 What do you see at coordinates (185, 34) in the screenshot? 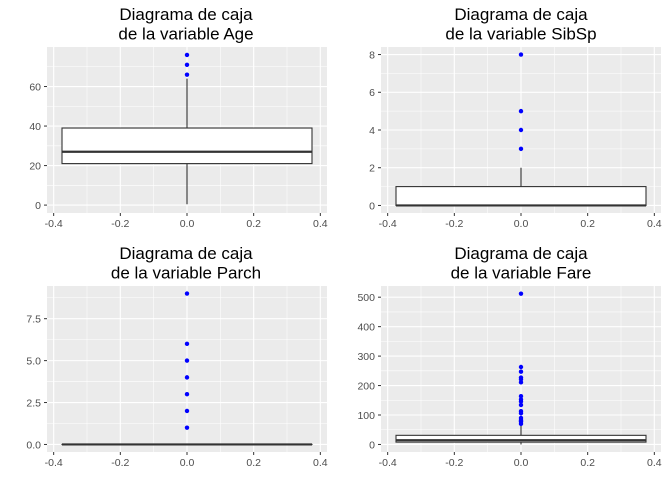
I see `chart-title-line: de la variable Age` at bounding box center [185, 34].